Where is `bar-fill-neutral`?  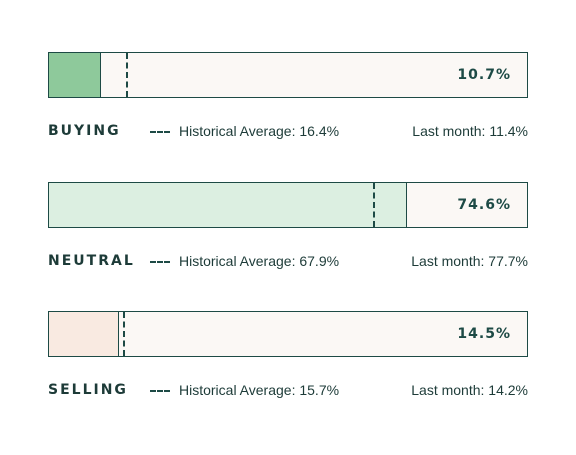
bar-fill-neutral is located at coordinates (228, 205).